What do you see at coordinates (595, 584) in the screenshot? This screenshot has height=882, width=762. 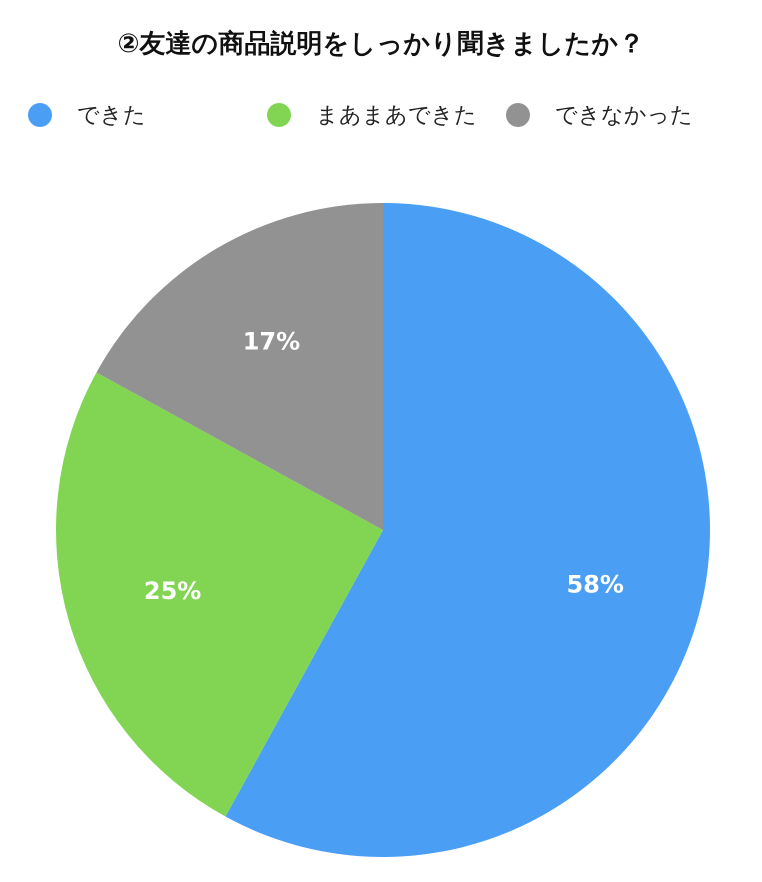 I see `data-label: 58%` at bounding box center [595, 584].